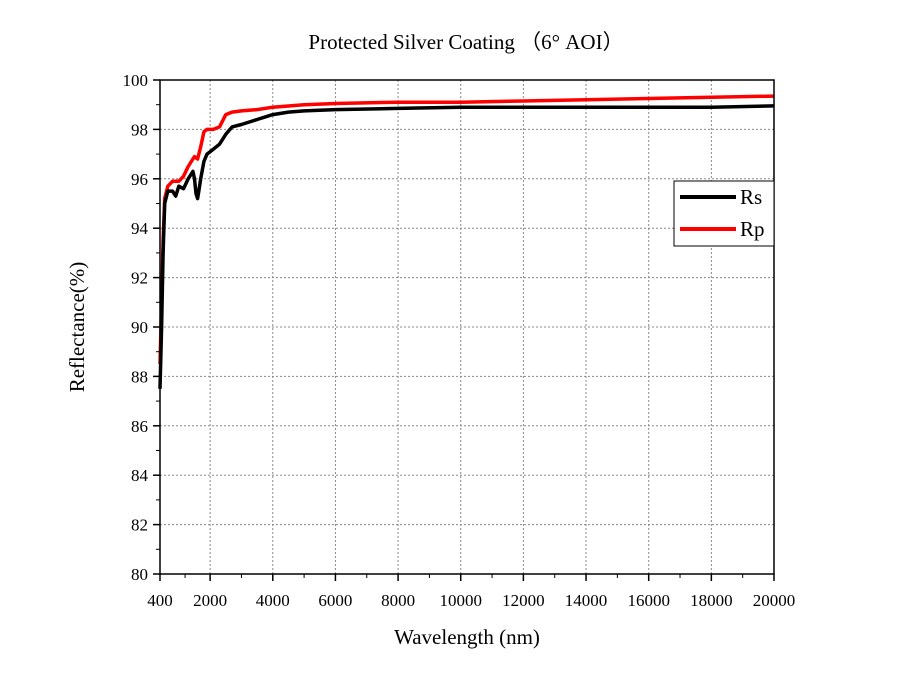 The image size is (900, 688). Describe the element at coordinates (465, 42) in the screenshot. I see `chart-title: Protected Silver Coating （6° AOI）` at that location.